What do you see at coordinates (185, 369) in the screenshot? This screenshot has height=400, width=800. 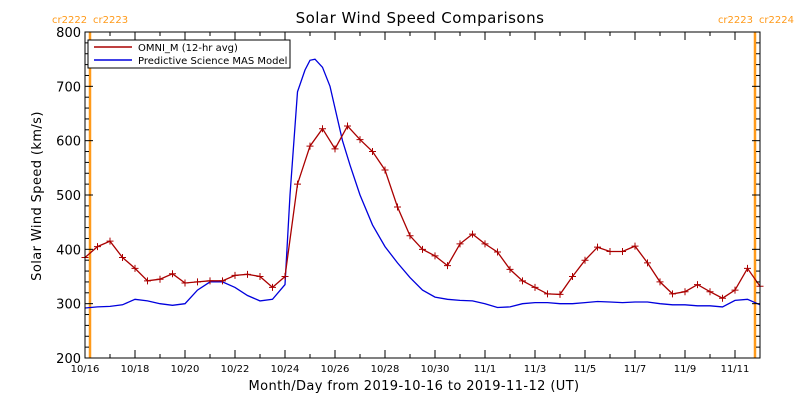 I see `x-tick-label: 10/20` at bounding box center [185, 369].